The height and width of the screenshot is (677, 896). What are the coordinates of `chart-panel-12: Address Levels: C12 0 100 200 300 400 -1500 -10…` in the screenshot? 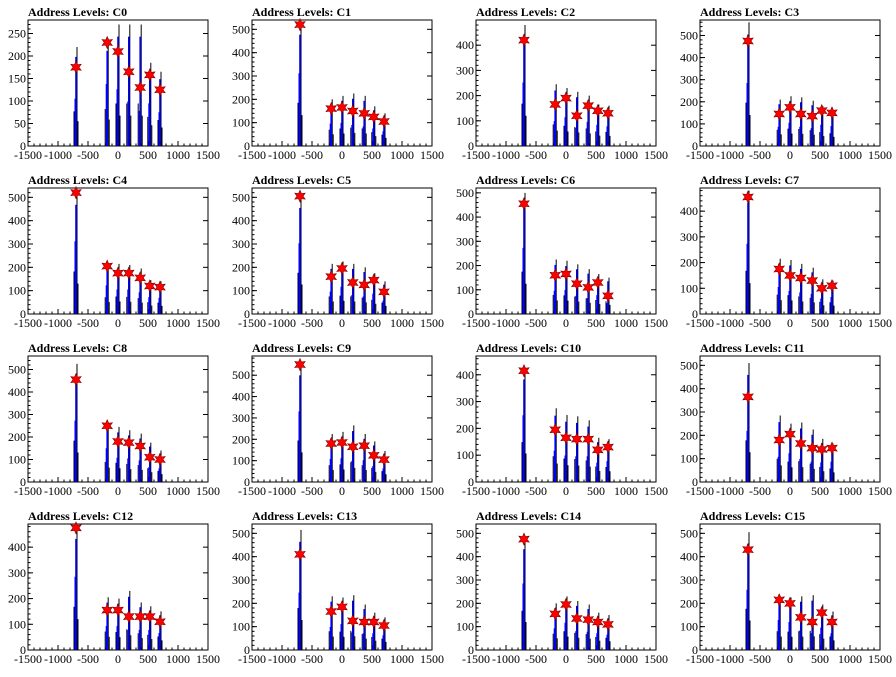 It's located at (114, 587).